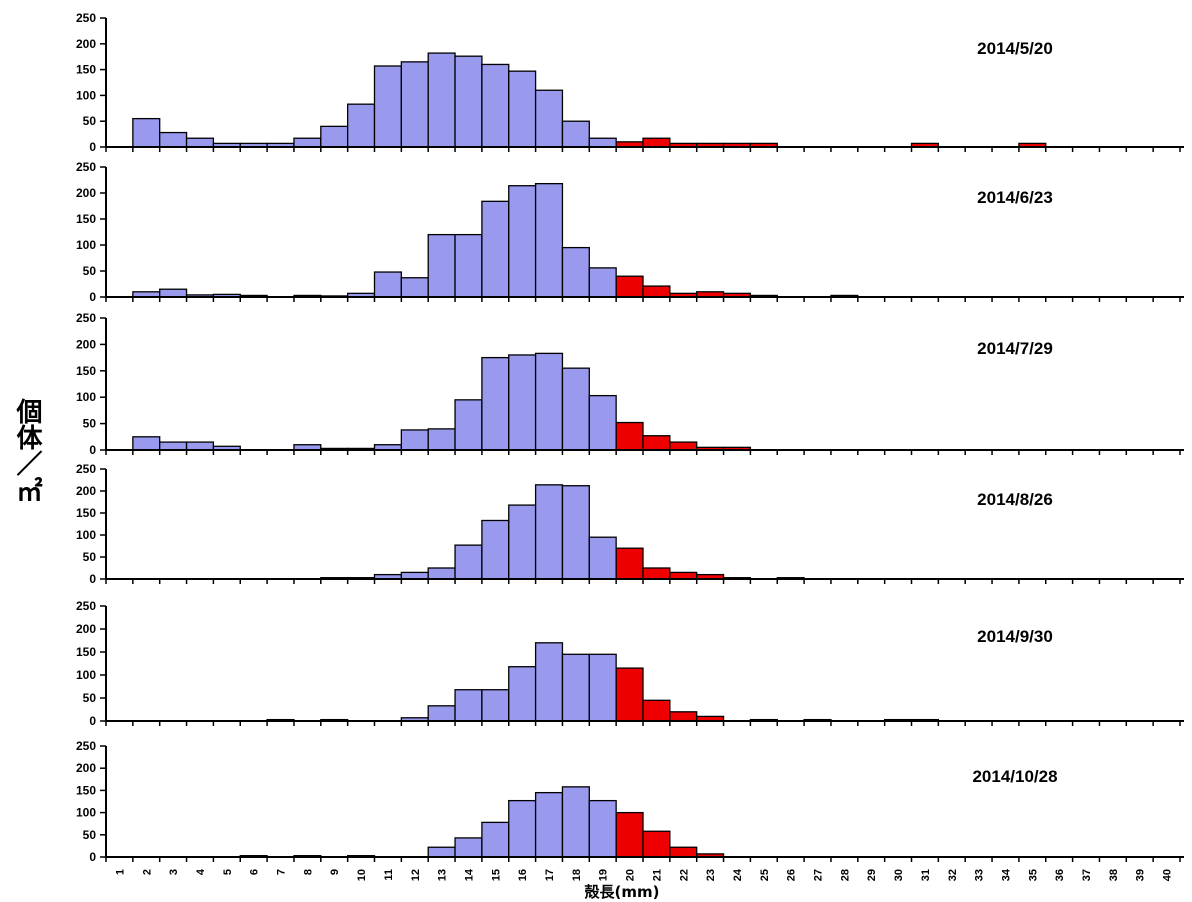 The height and width of the screenshot is (902, 1192). Describe the element at coordinates (926, 875) in the screenshot. I see `x-tick-label: 31` at that location.